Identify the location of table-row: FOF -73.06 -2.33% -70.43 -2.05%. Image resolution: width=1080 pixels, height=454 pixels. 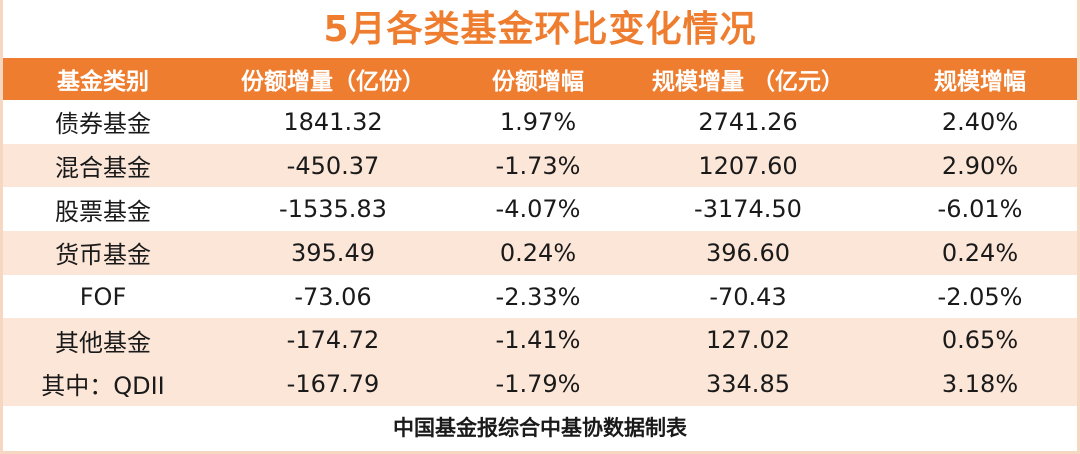
(540, 297).